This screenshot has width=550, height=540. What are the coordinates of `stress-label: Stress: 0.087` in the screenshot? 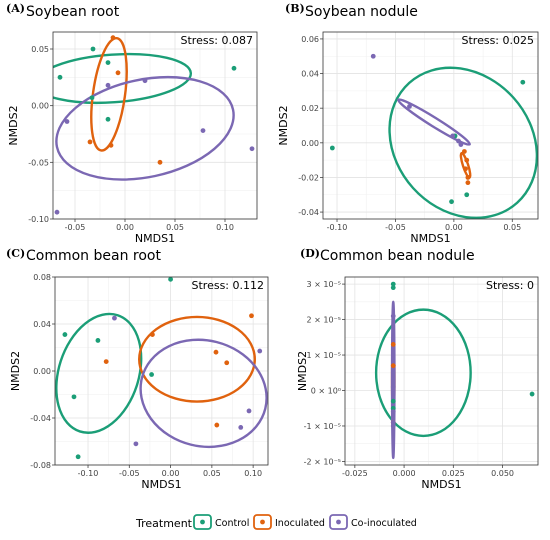 It's located at (217, 40).